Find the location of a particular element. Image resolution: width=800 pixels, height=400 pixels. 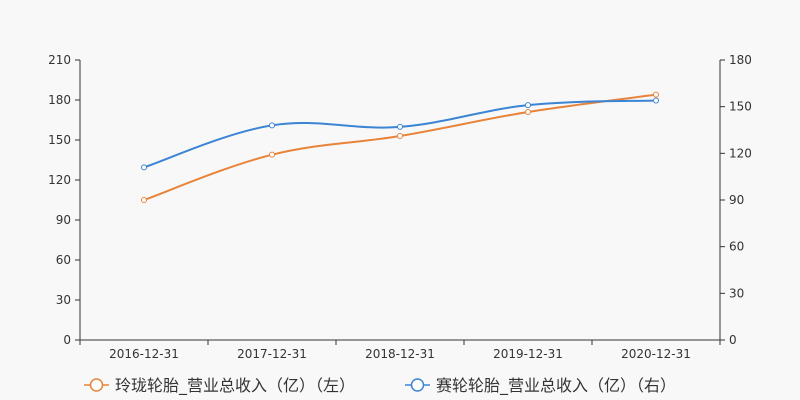

x-tick-label: 2020-12-31 is located at coordinates (656, 354).